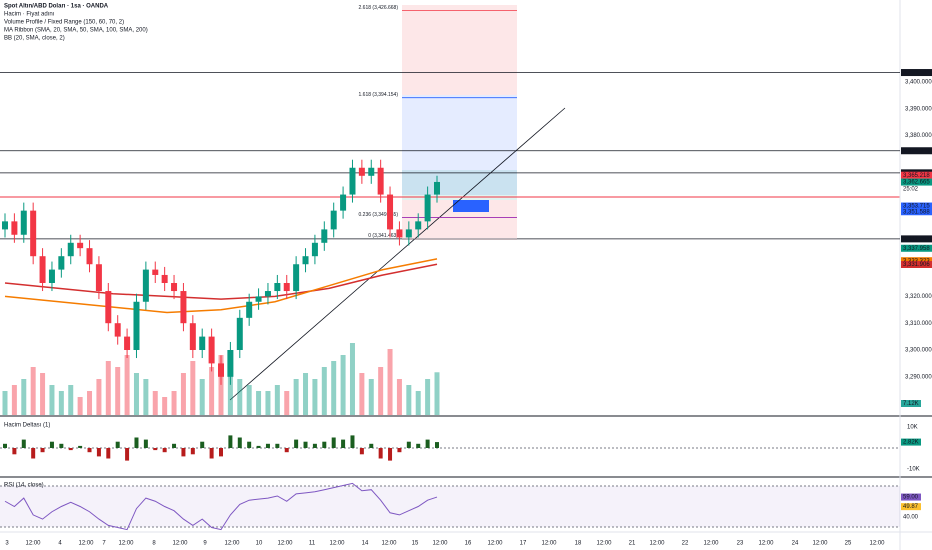 This screenshot has width=932, height=550. Describe the element at coordinates (740, 544) in the screenshot. I see `x-tick-label: 23` at that location.